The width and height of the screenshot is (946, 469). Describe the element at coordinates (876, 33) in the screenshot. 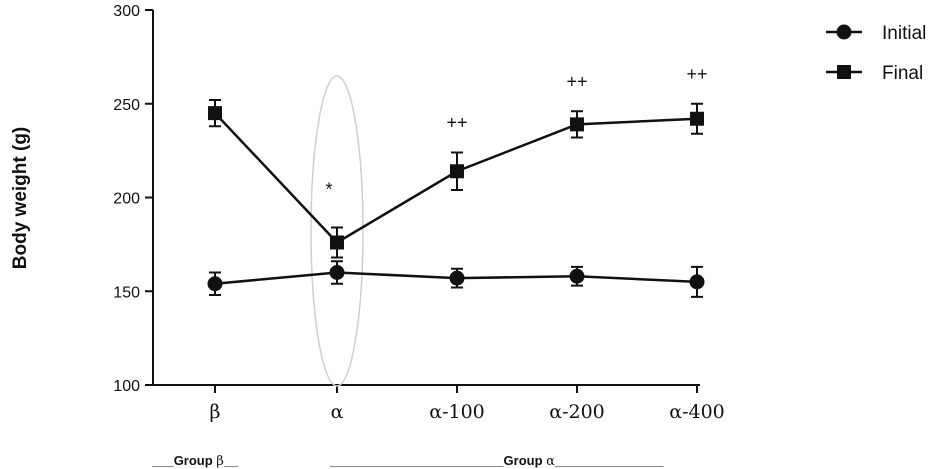

I see `legend-item-initial: Initial` at that location.